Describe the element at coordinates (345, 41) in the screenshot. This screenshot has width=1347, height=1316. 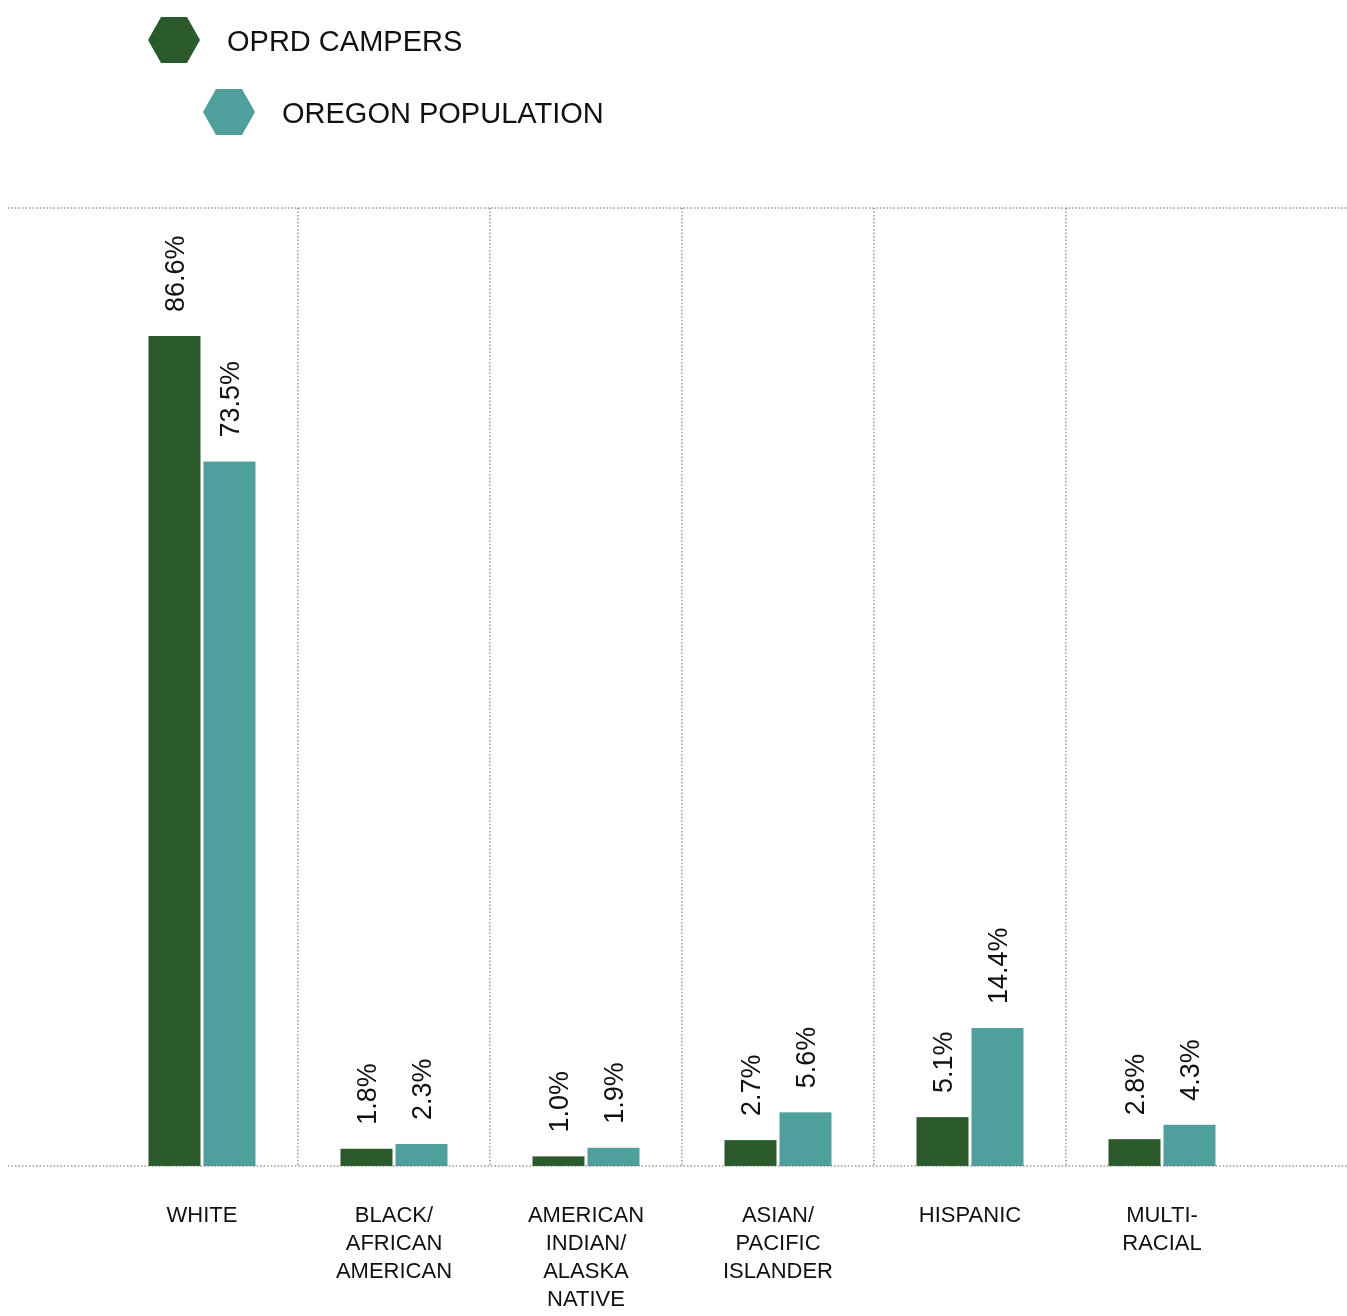
I see `legend-label: OPRD CAMPERS` at that location.